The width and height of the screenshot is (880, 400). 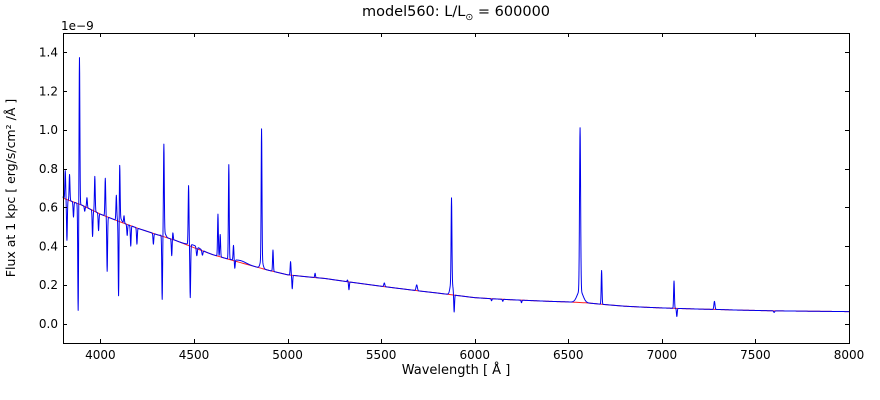 What do you see at coordinates (10, 188) in the screenshot?
I see `y-axis-label: Flux at 1 kpc [ erg/s/cm² /Å ]` at bounding box center [10, 188].